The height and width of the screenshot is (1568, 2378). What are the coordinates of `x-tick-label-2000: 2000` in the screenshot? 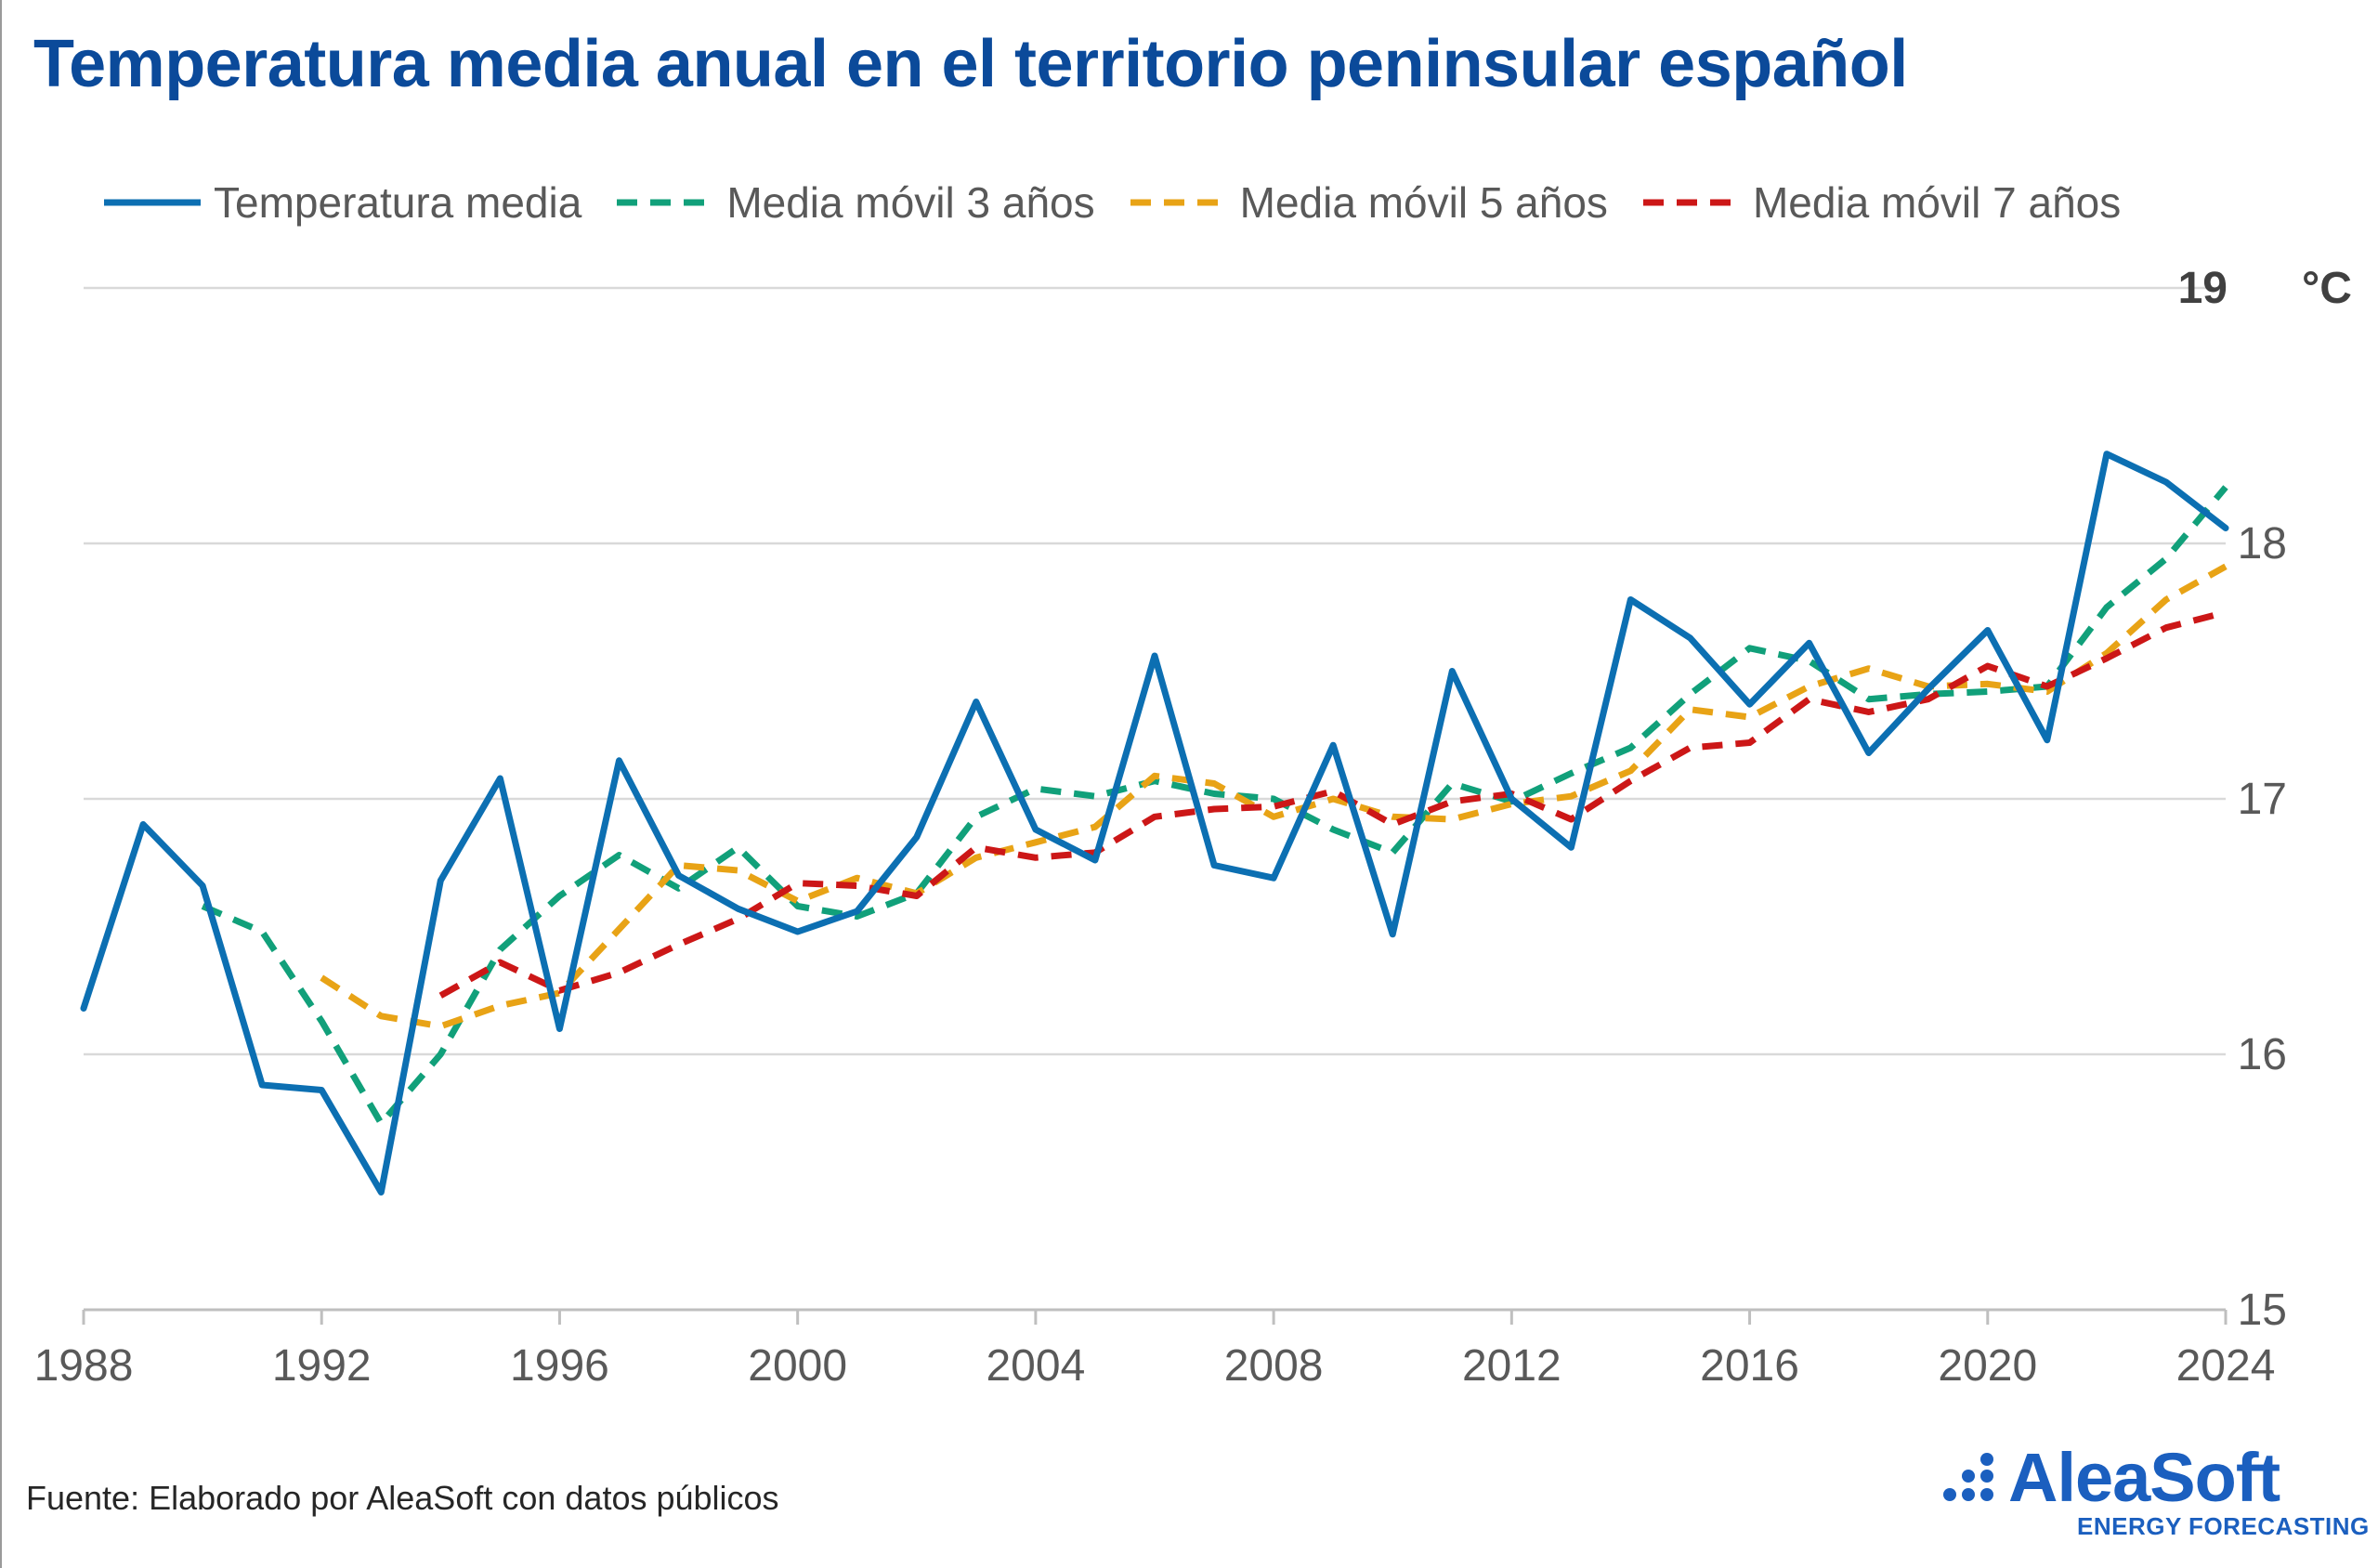 It's located at (797, 1366).